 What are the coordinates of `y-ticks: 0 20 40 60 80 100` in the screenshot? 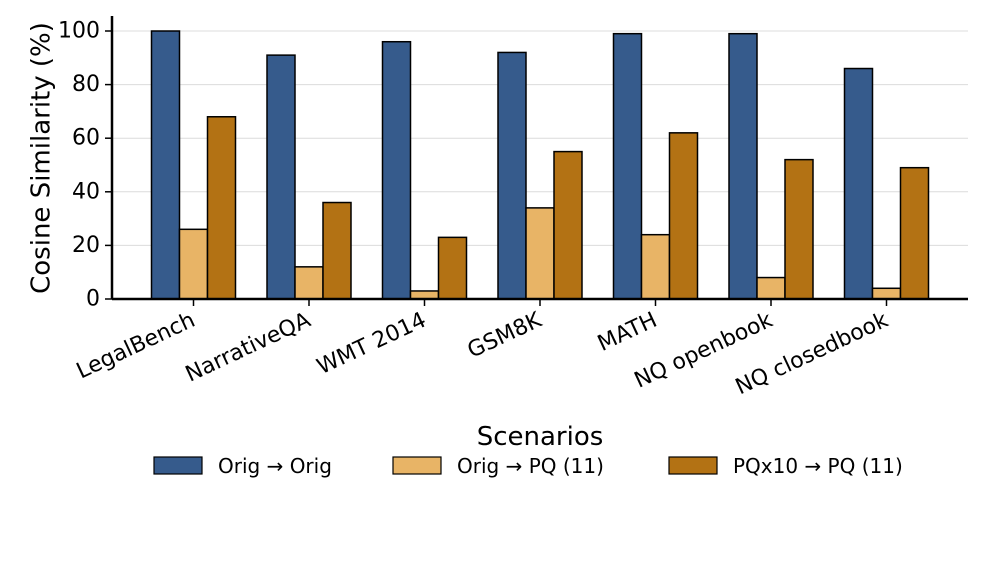 It's located at (85, 165).